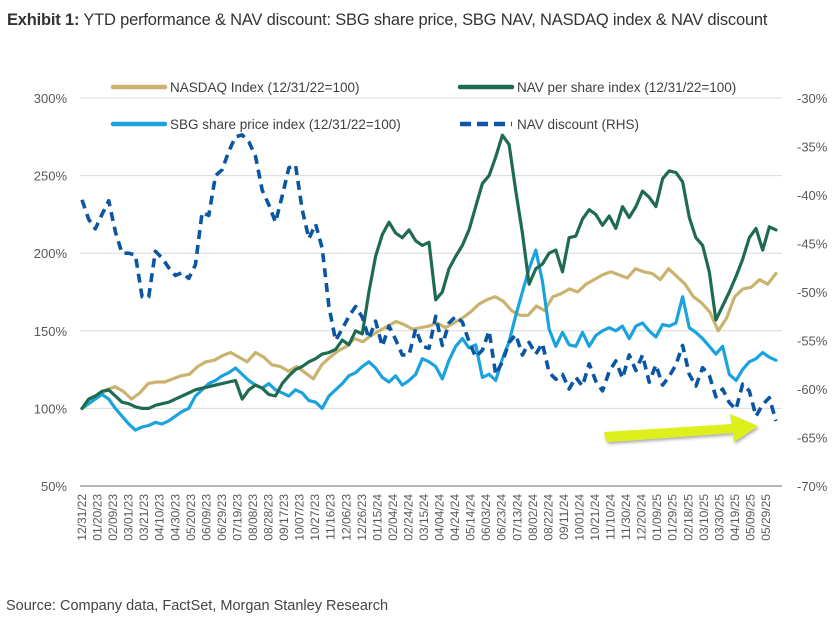 This screenshot has height=621, width=838. Describe the element at coordinates (51, 253) in the screenshot. I see `y-left-tick-label: 200%` at that location.